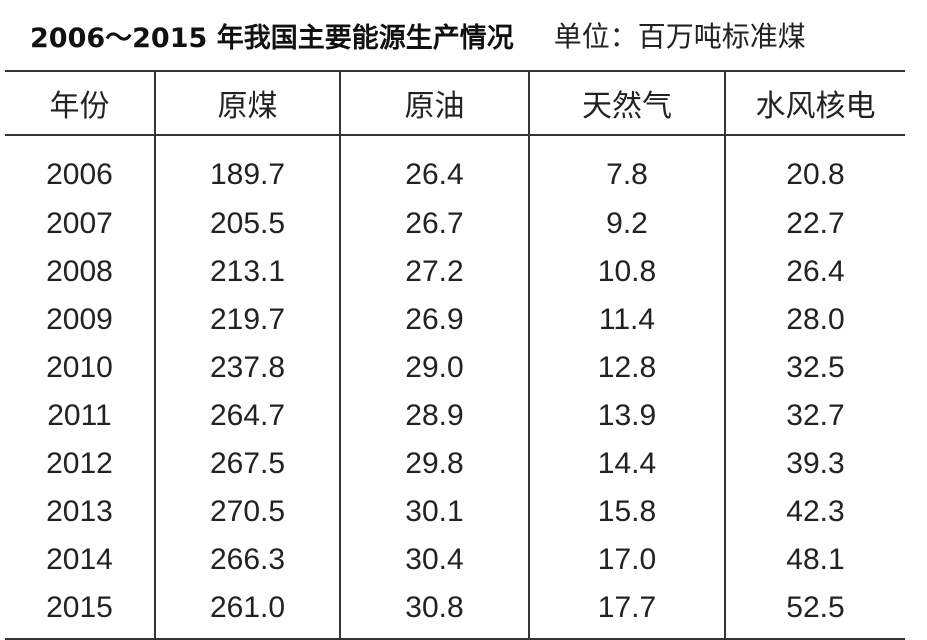 This screenshot has height=640, width=927. I want to click on table-row: 2012 267.5 29.8 14.4 39.3, so click(455, 464).